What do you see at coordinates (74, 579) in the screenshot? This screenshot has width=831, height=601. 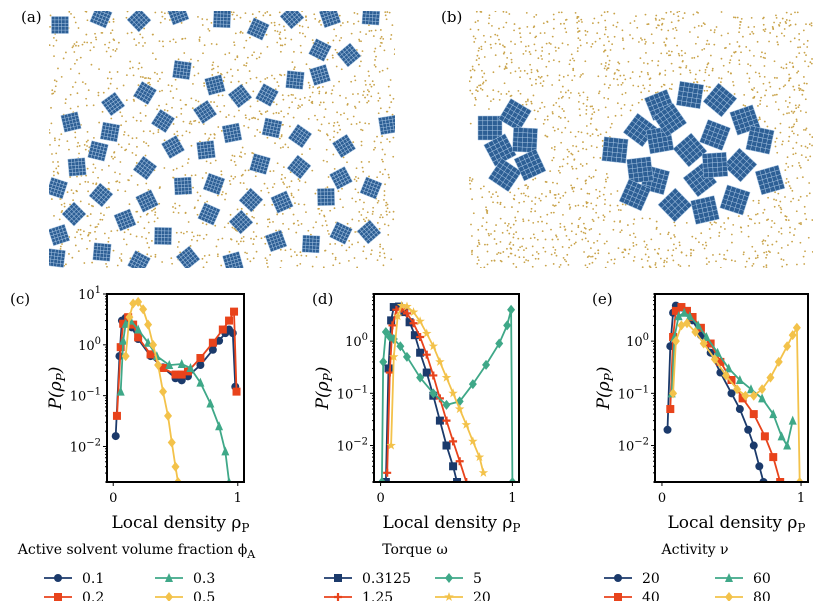 I see `legend-entry-0.1: 0.1` at bounding box center [74, 579].